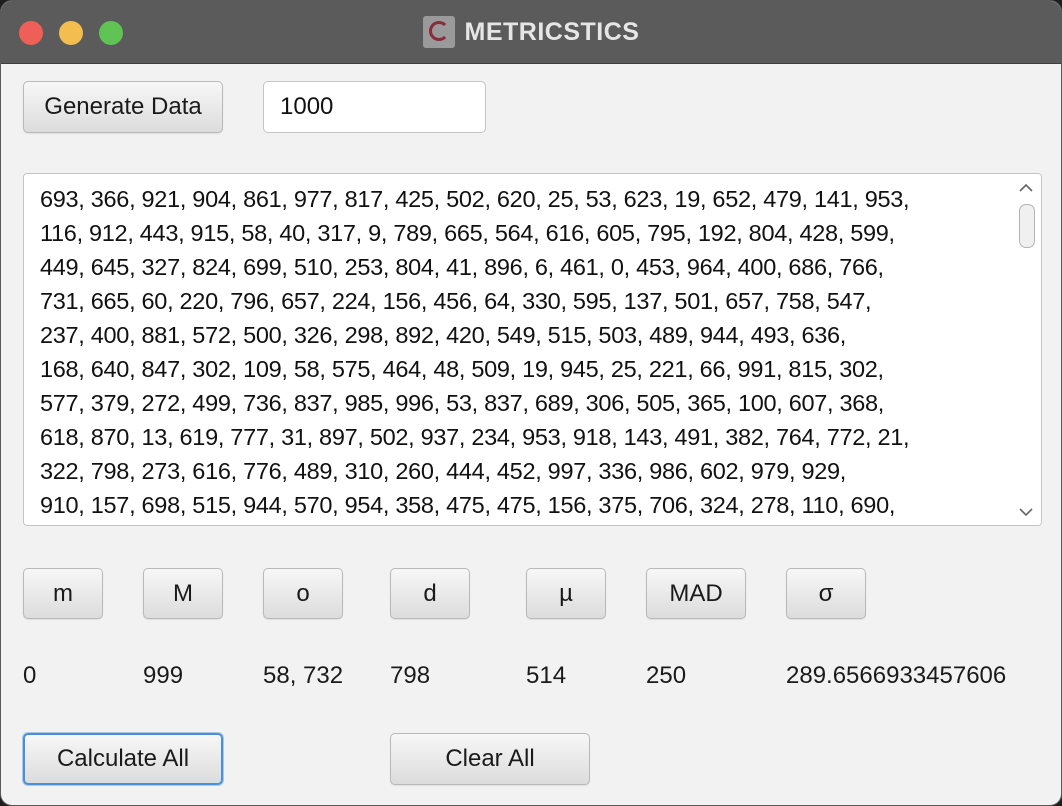  What do you see at coordinates (896, 676) in the screenshot?
I see `std-dev-result: 289.6566933457606` at bounding box center [896, 676].